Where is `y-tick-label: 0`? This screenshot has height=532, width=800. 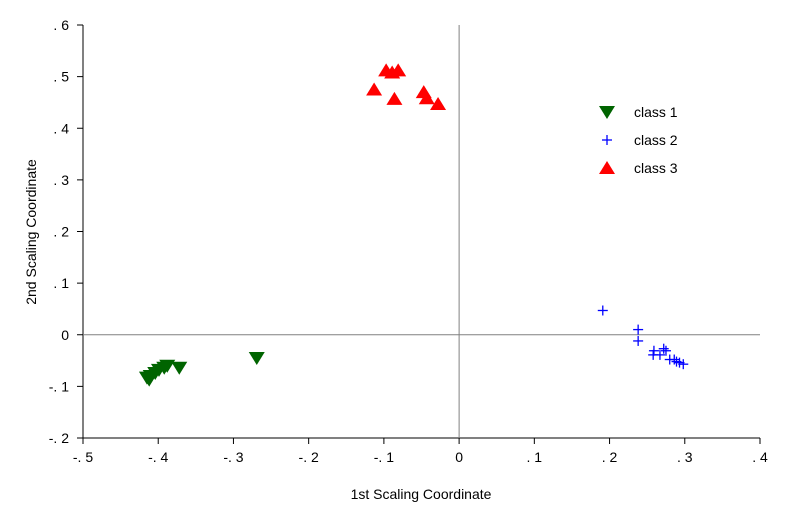 y-tick-label: 0 is located at coordinates (65, 335).